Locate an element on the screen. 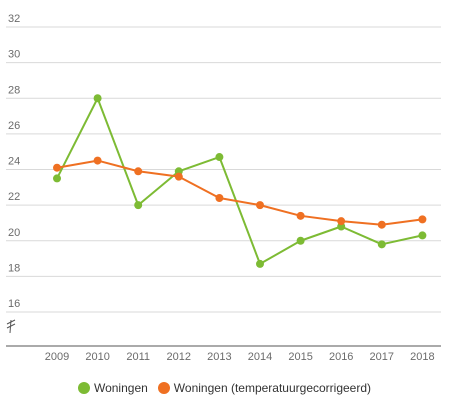 The width and height of the screenshot is (449, 407). series-0-point-2017 is located at coordinates (381, 244).